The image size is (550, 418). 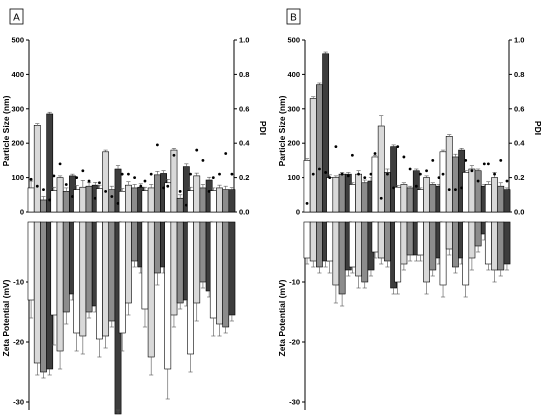 I want to click on panel-label-text: A, so click(x=16, y=18).